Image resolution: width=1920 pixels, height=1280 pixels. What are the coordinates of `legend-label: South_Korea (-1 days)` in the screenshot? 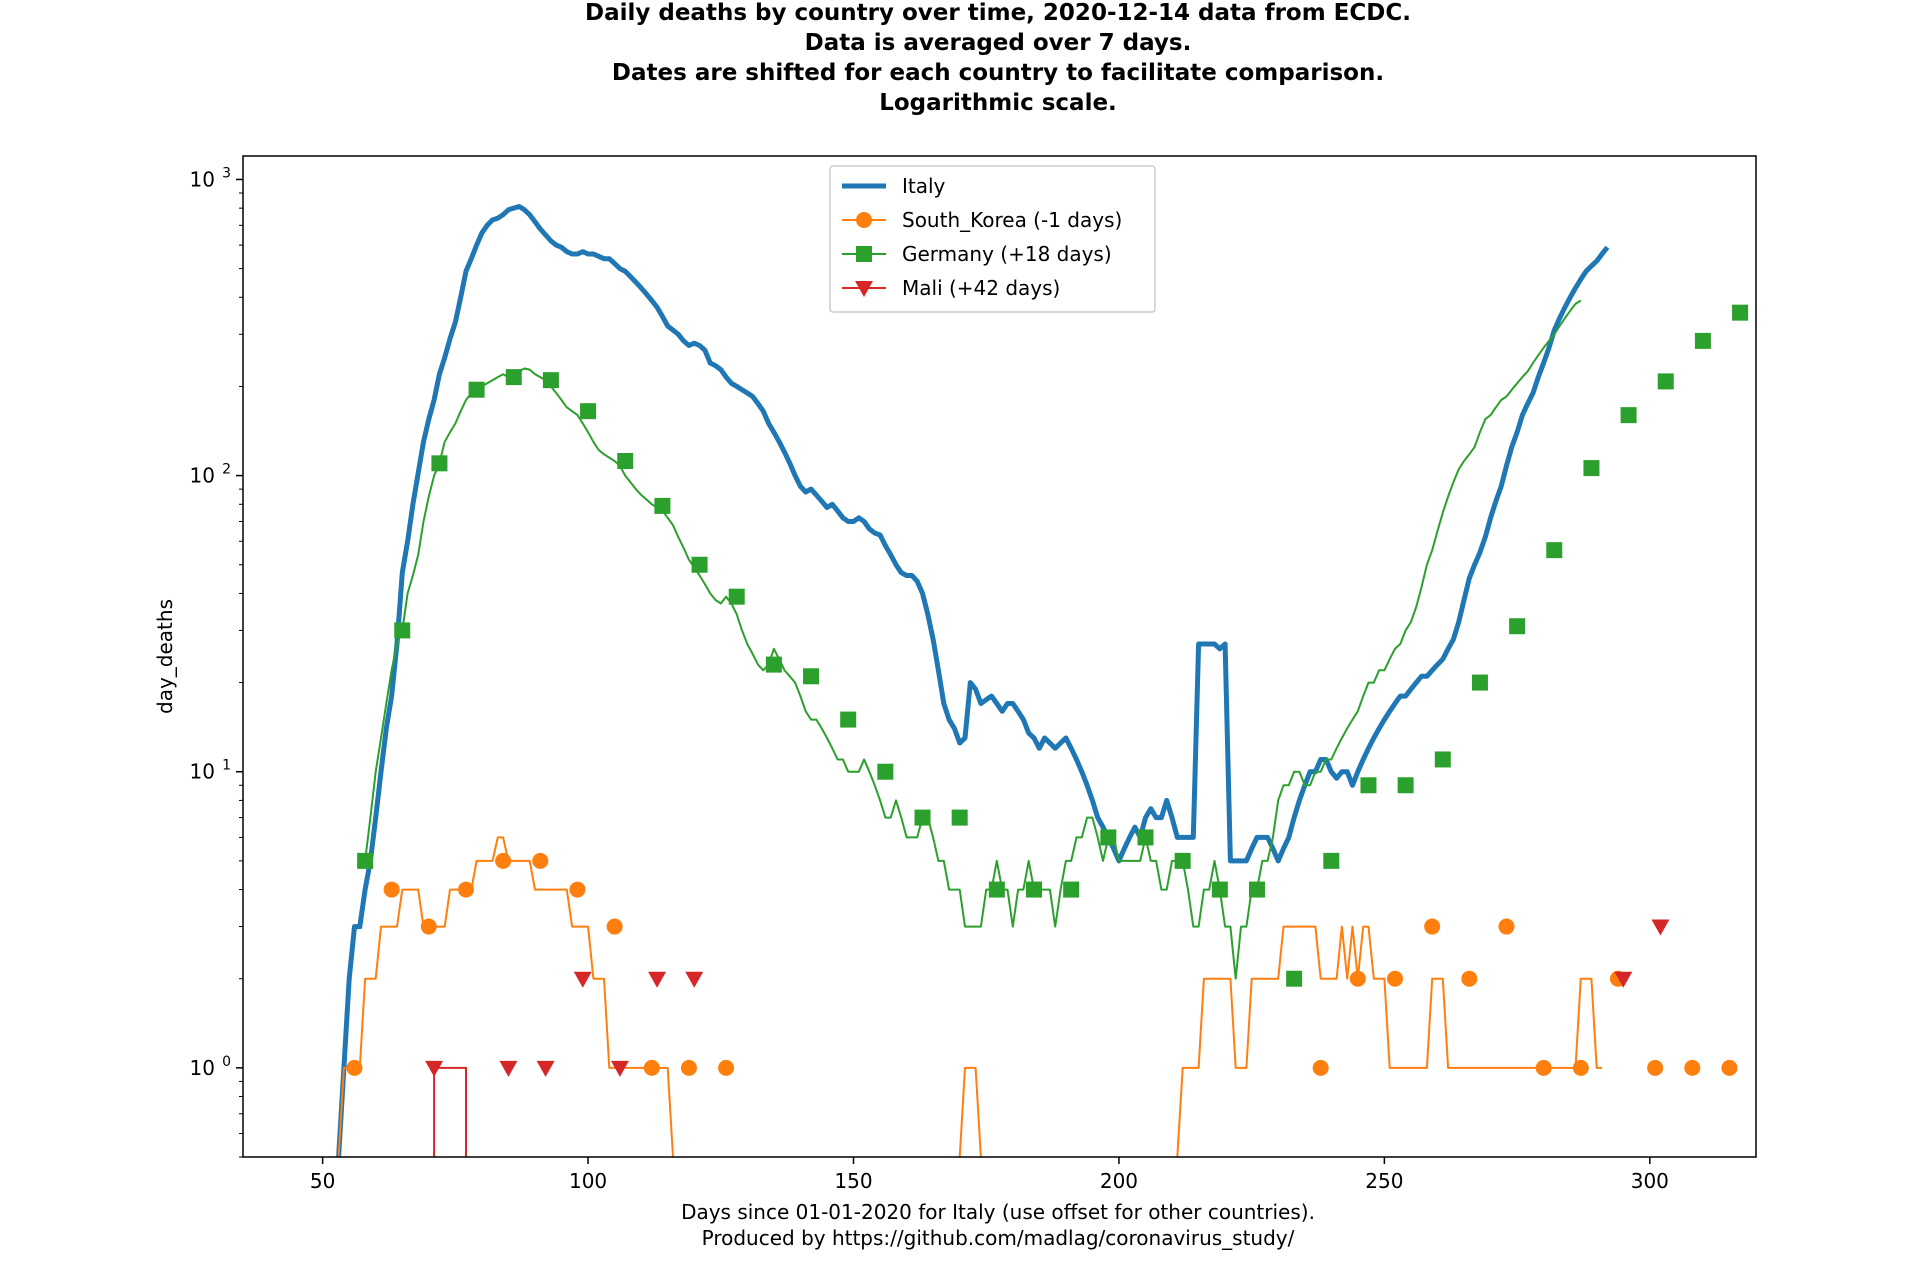 It's located at (1012, 220).